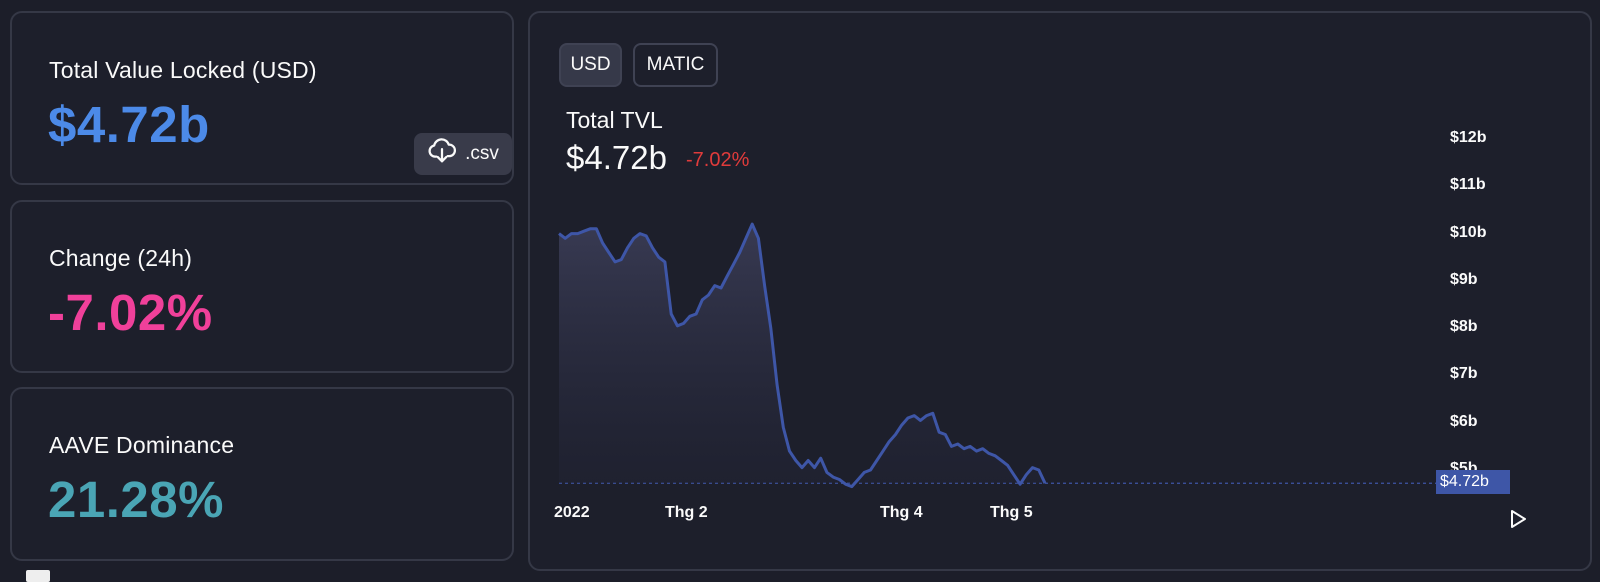  I want to click on y-tick-label: $8b, so click(1464, 327).